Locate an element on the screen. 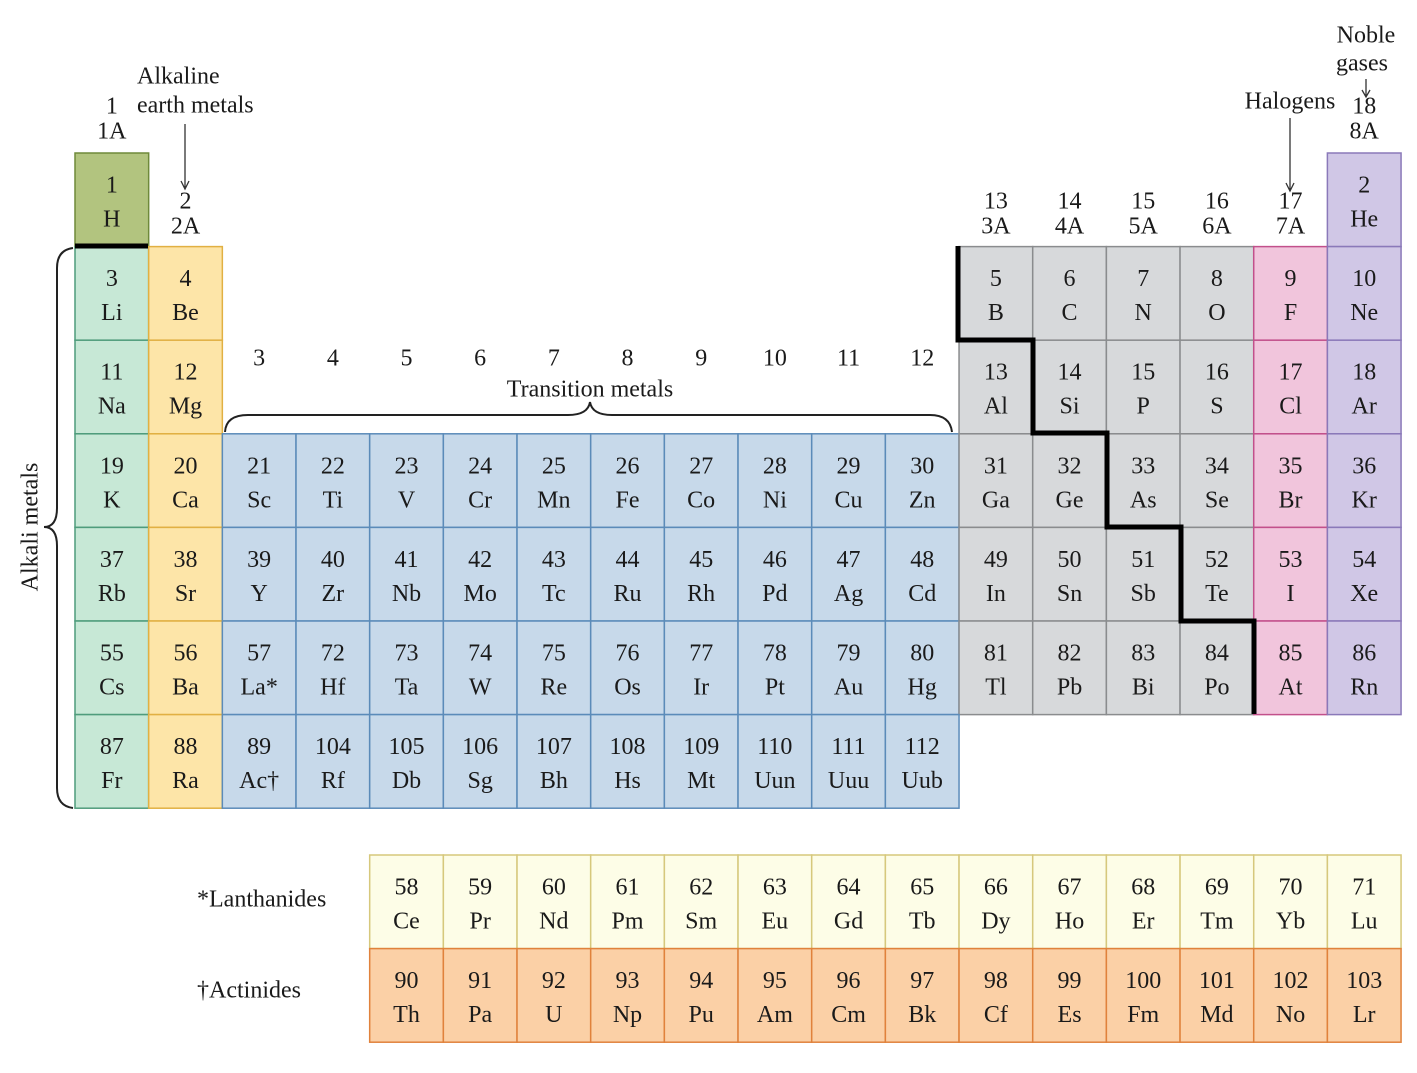 This screenshot has height=1073, width=1417. element-cell: 28 Ni is located at coordinates (775, 481).